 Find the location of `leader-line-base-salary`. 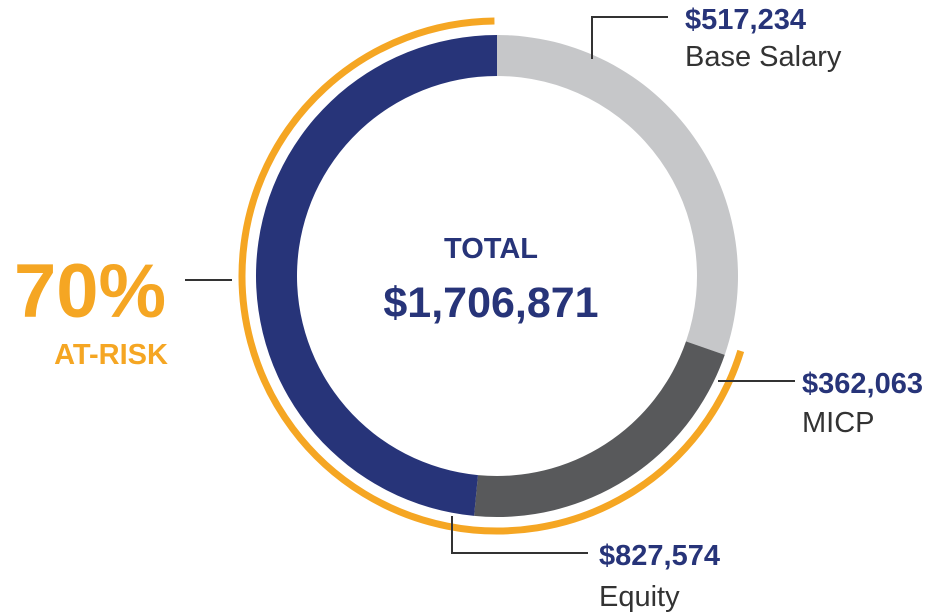

leader-line-base-salary is located at coordinates (629, 37).